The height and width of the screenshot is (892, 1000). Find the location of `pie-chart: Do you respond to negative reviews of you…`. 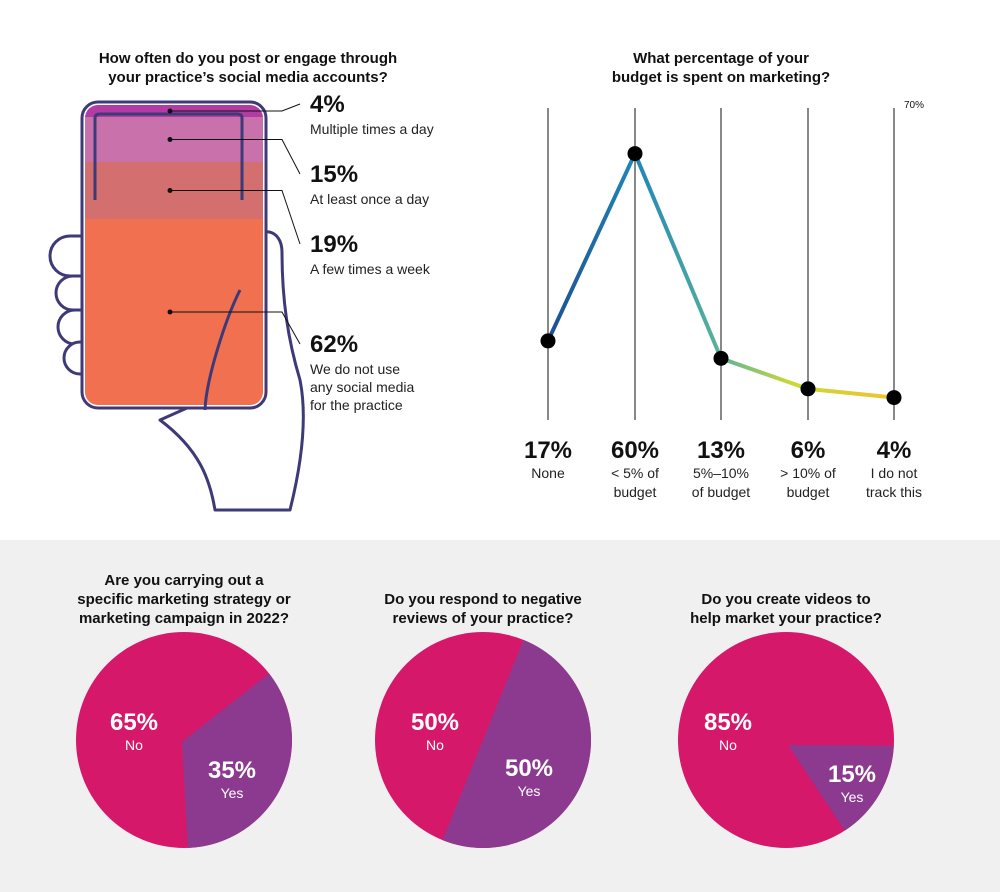

pie-chart: Do you respond to negative reviews of you… is located at coordinates (483, 720).